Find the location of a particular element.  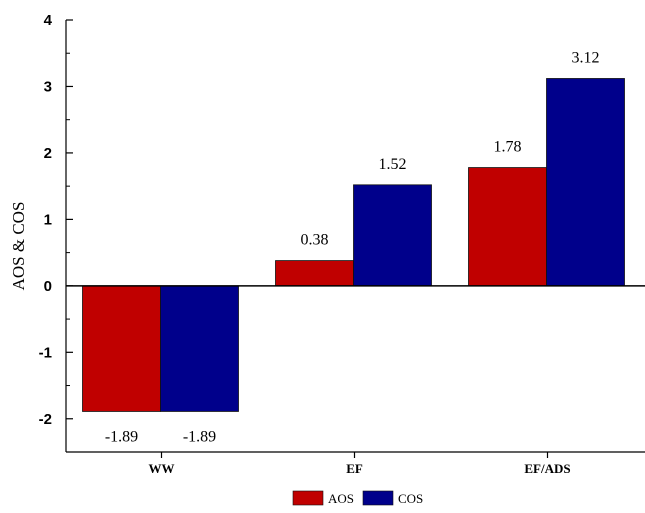

y-tick-label: 1 is located at coordinates (48, 219).